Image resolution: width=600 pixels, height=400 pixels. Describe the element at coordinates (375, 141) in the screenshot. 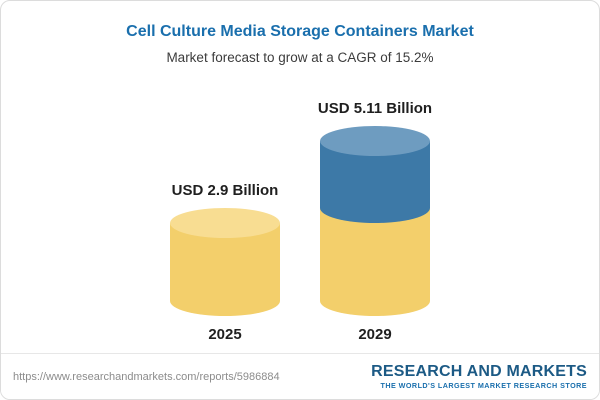

I see `cylinder-2029-top-ellipse` at that location.